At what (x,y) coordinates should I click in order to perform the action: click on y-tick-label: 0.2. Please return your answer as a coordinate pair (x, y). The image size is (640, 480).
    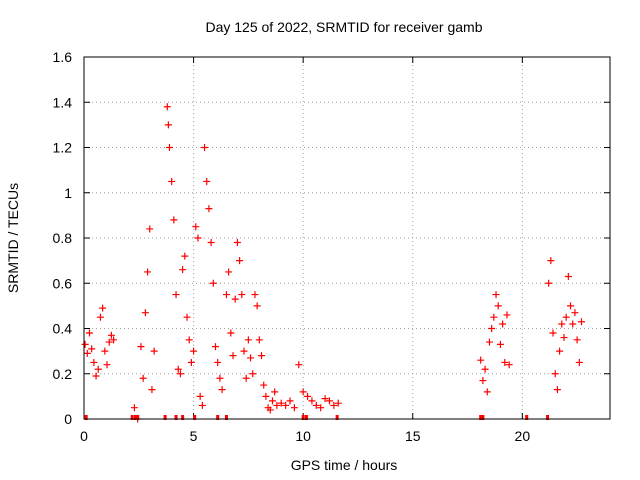
    Looking at the image, I should click on (63, 374).